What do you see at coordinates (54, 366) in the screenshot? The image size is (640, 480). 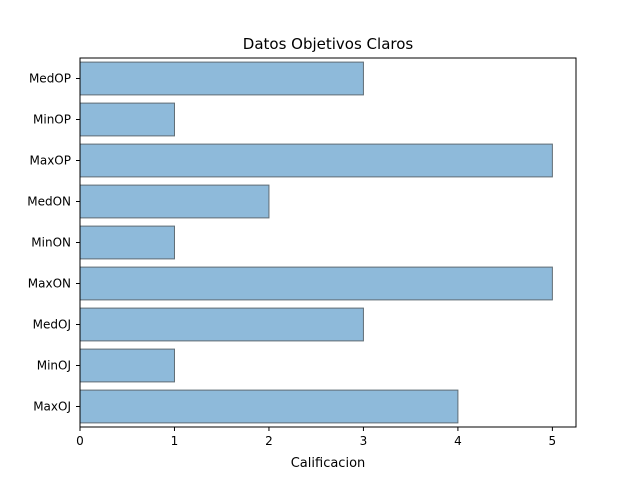 I see `y-tick-label: MinOJ` at bounding box center [54, 366].